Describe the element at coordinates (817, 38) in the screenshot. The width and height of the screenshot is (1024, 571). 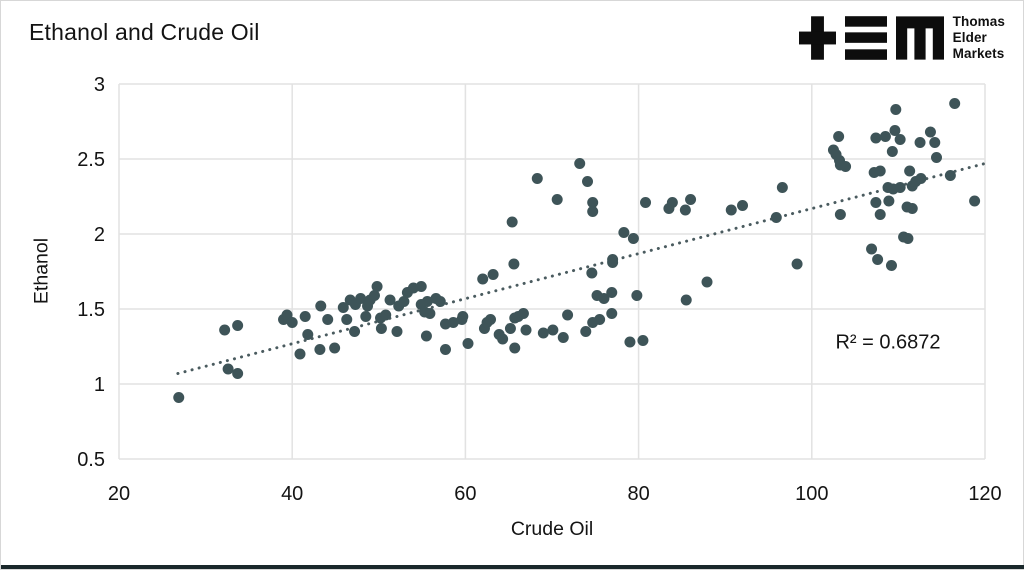
I see `plus-icon` at that location.